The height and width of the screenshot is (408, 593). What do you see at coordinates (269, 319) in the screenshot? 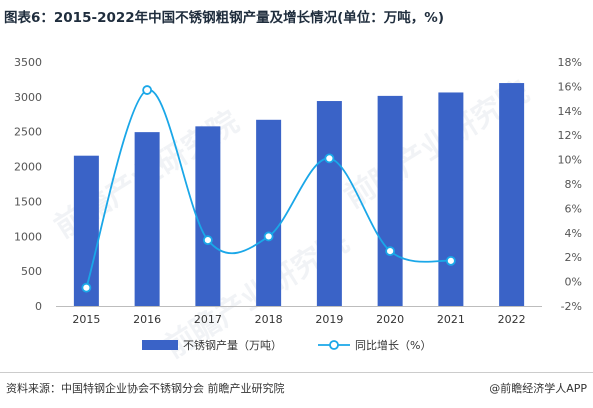
I see `x-tick-label: 2018` at bounding box center [269, 319].